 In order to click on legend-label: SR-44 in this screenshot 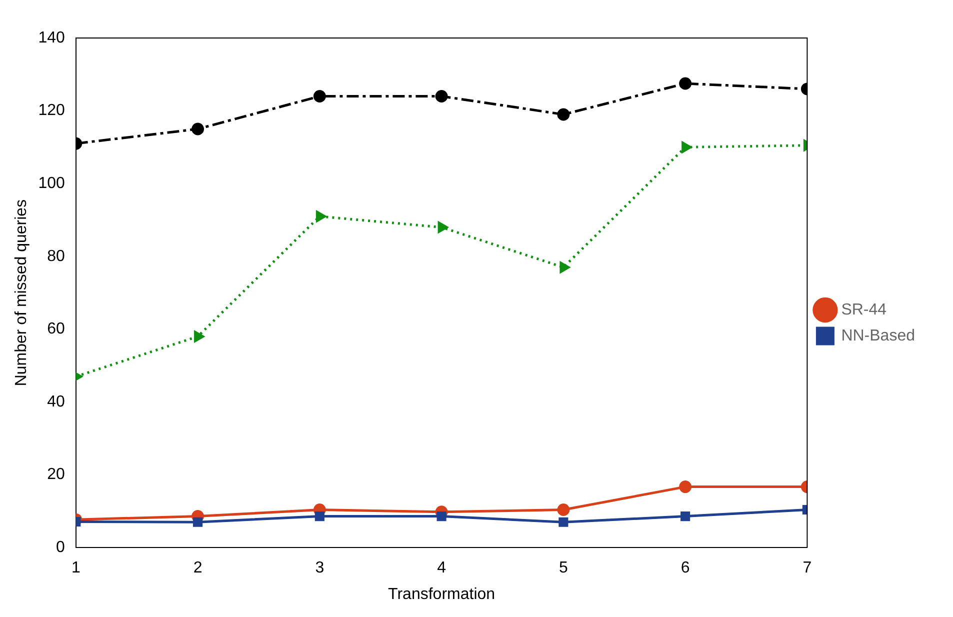, I will do `click(864, 309)`.